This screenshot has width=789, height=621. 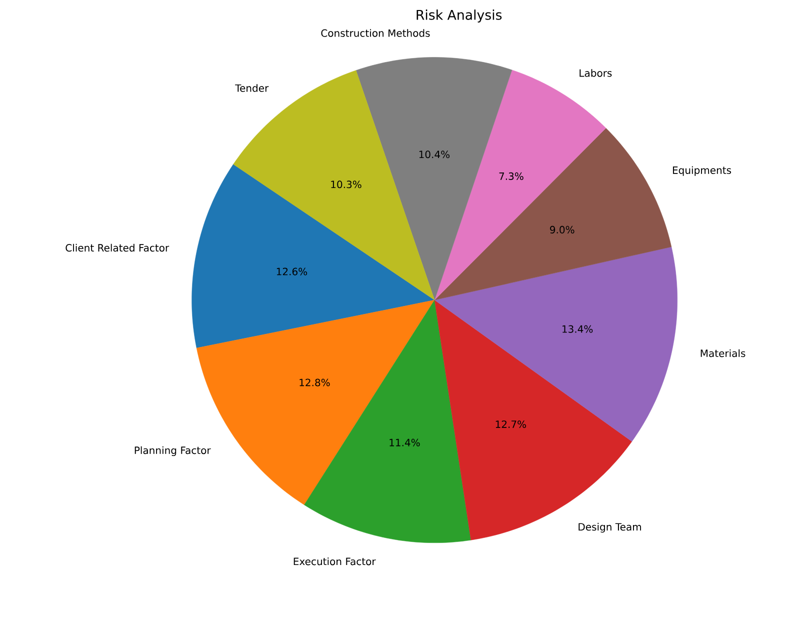 What do you see at coordinates (118, 248) in the screenshot?
I see `slice-label: Client Related Factor` at bounding box center [118, 248].